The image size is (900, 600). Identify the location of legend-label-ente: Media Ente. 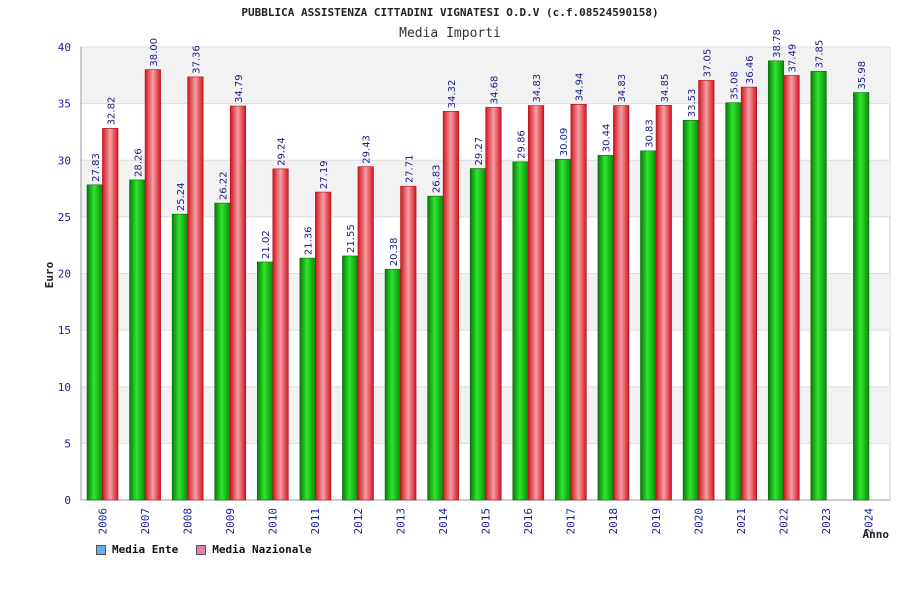
(145, 549).